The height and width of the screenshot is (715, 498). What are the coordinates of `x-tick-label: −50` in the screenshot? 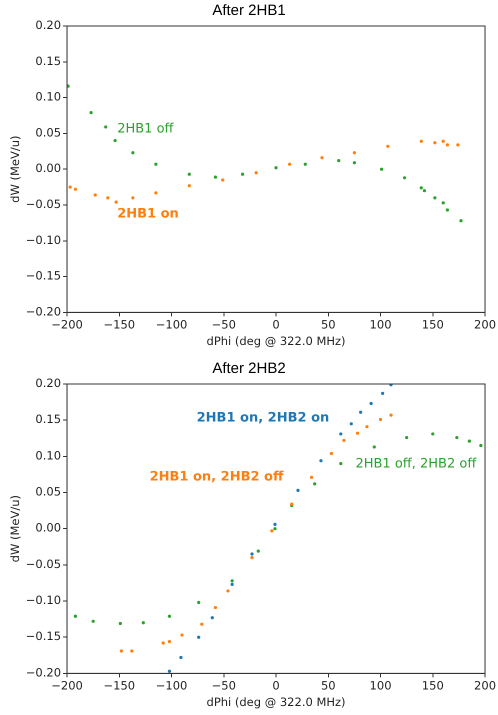 It's located at (224, 685).